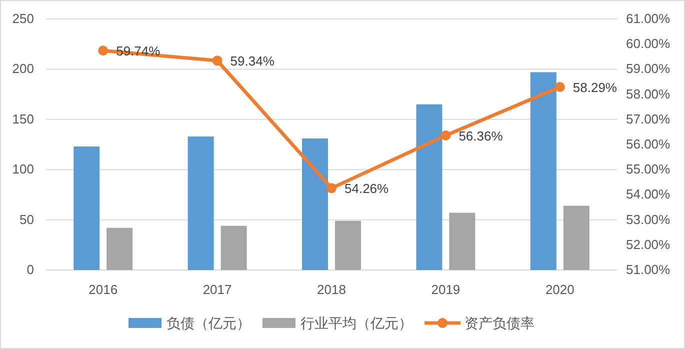 The height and width of the screenshot is (349, 685). Describe the element at coordinates (23, 118) in the screenshot. I see `y-tick-label: 150` at that location.